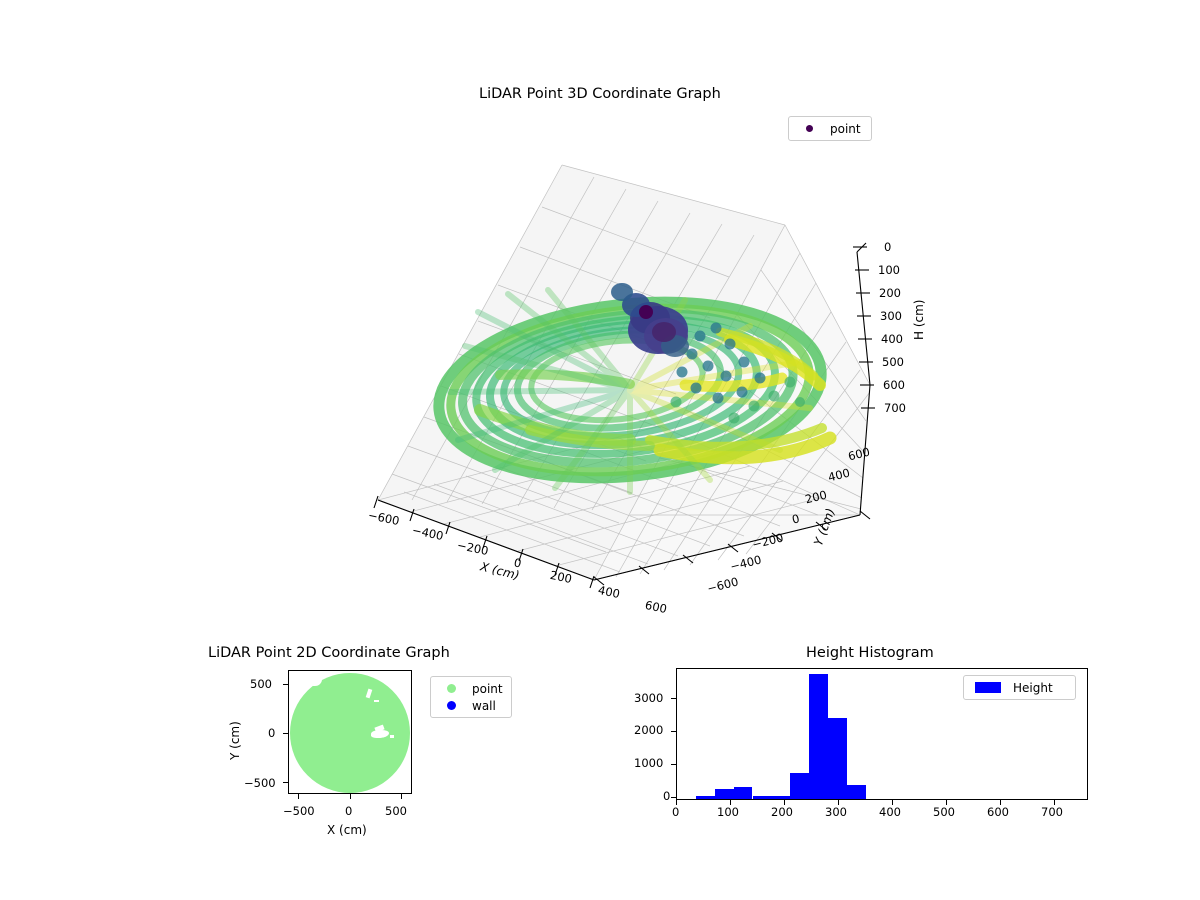 Image resolution: width=1200 pixels, height=900 pixels. I want to click on shadow-speck-upper-right, so click(376, 701).